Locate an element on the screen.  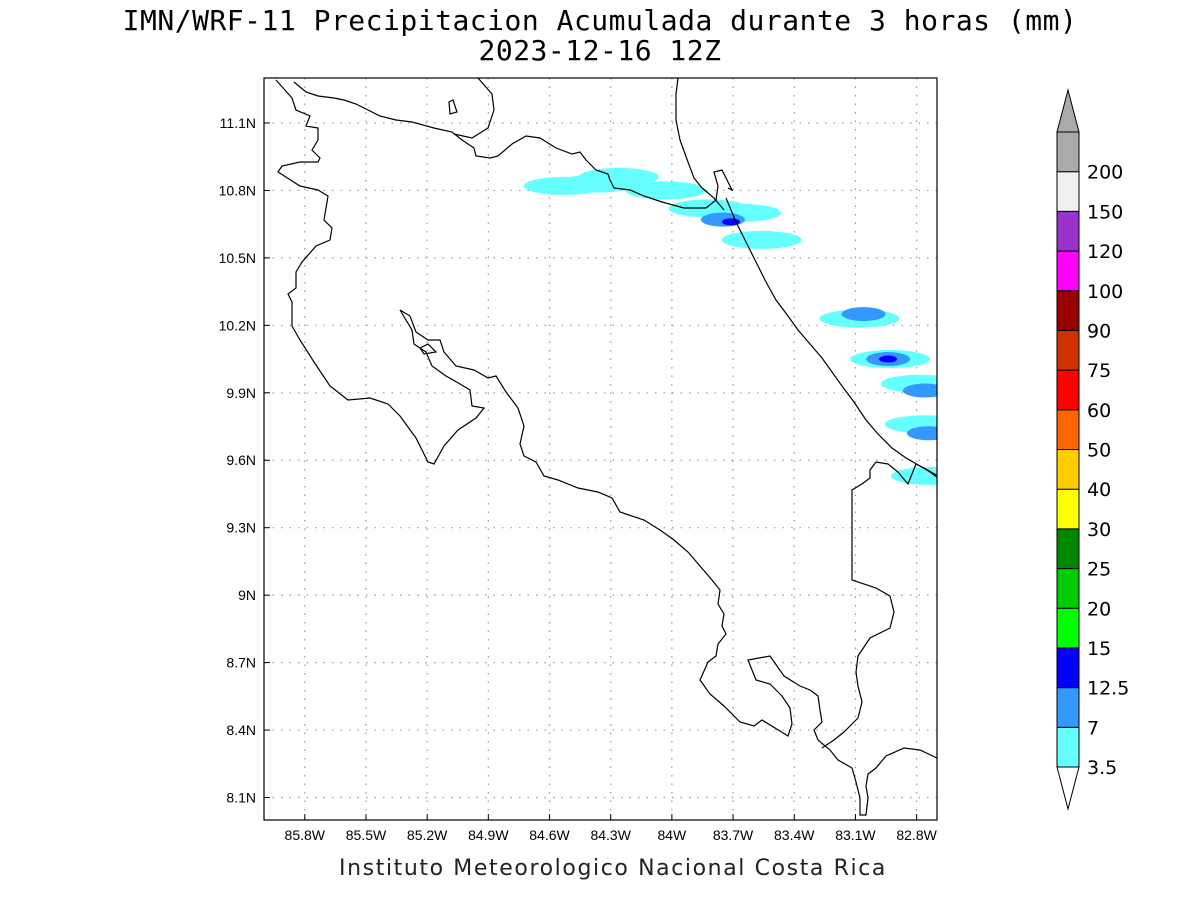
lat-tick-label: 8.7N is located at coordinates (241, 663).